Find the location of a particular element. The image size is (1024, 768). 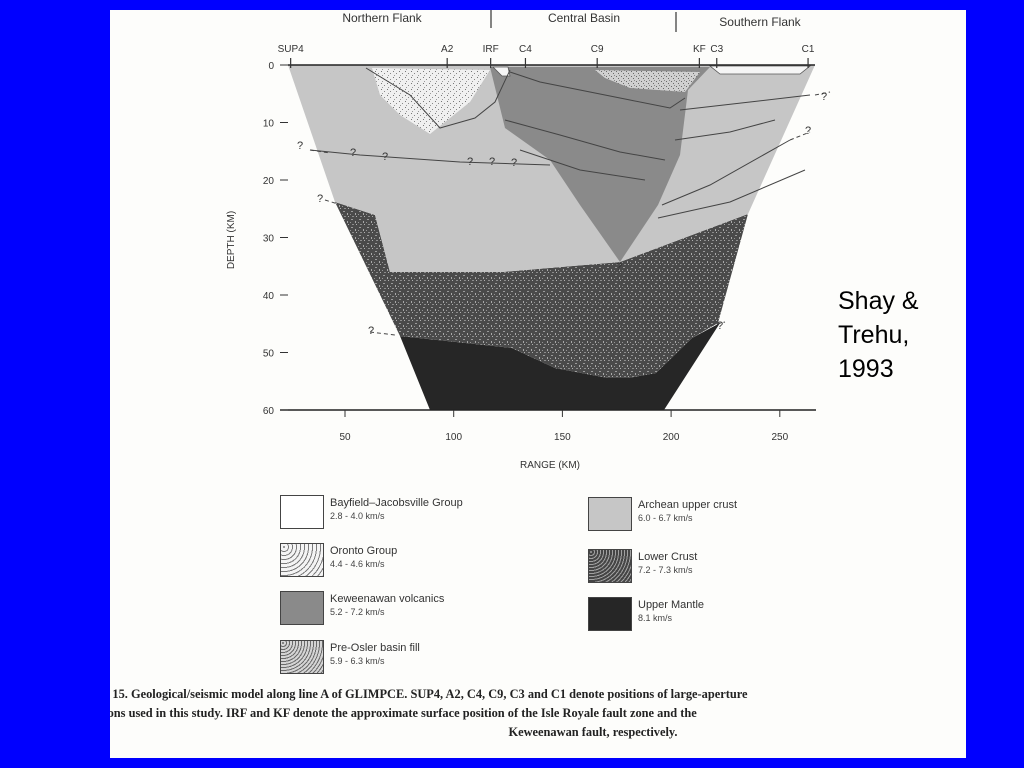

y-axis: 0 10 20 30 40 50 60 is located at coordinates (275, 239).